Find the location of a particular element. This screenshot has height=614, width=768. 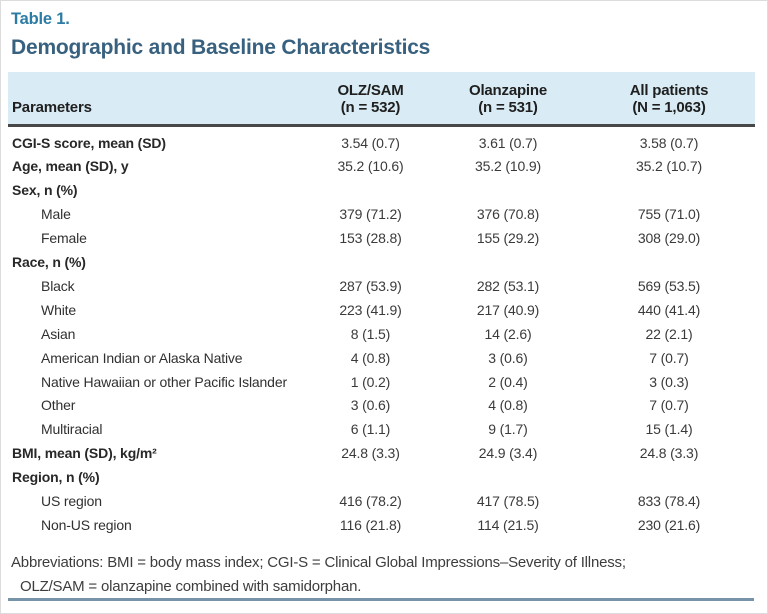

row-value: 9 (1.7) is located at coordinates (508, 429).